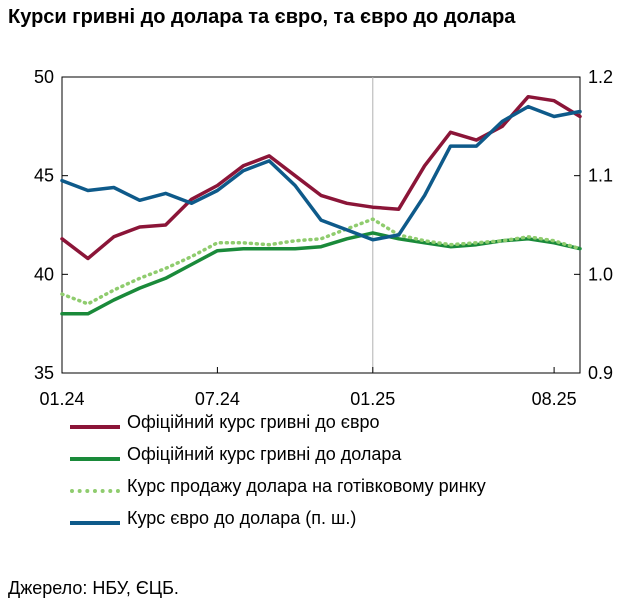 Image resolution: width=641 pixels, height=604 pixels. Describe the element at coordinates (264, 454) in the screenshot. I see `legend-label-usd-uah: Офіційний курс гривні до долара` at that location.